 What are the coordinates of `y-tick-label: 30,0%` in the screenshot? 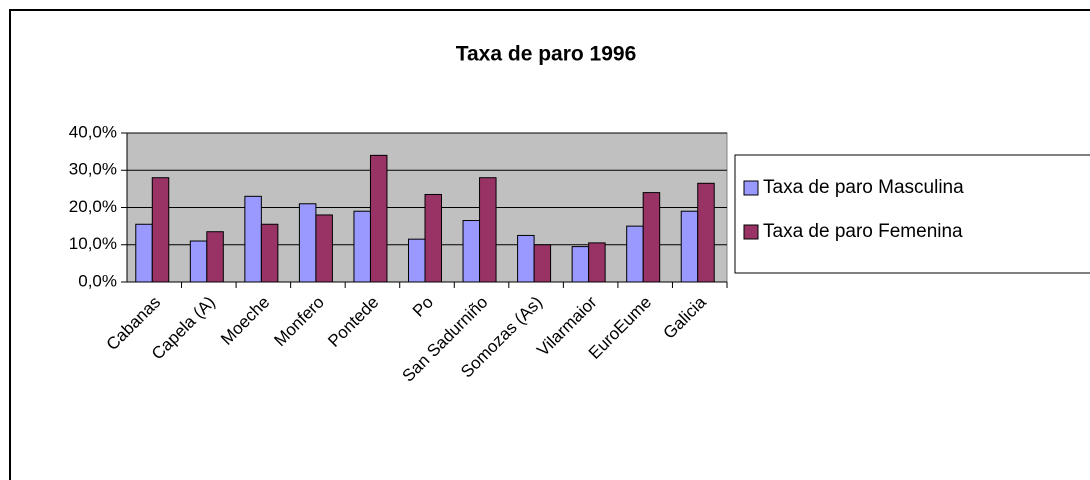 It's located at (93, 169).